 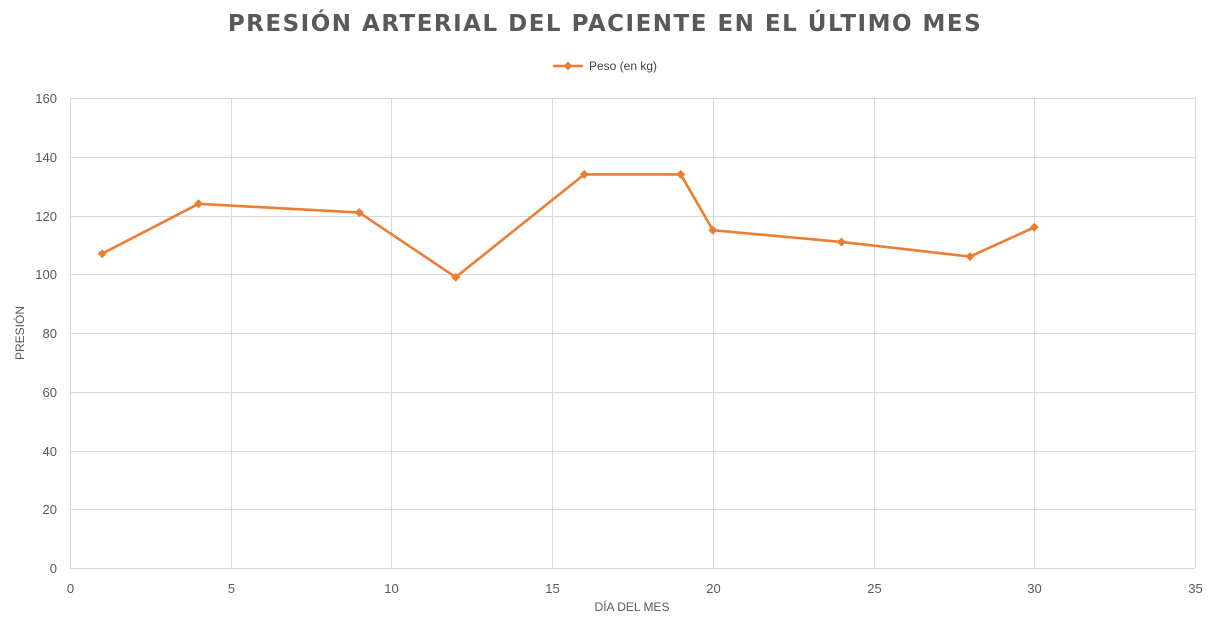 What do you see at coordinates (1034, 588) in the screenshot?
I see `x-tick-label: 30` at bounding box center [1034, 588].